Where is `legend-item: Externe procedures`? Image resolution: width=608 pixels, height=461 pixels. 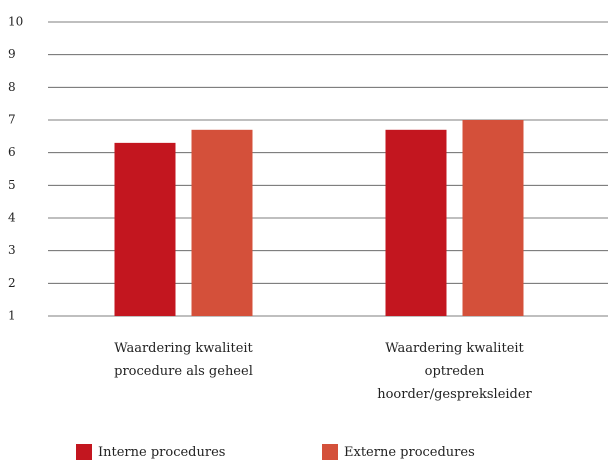 legend-item: Externe procedures is located at coordinates (398, 452).